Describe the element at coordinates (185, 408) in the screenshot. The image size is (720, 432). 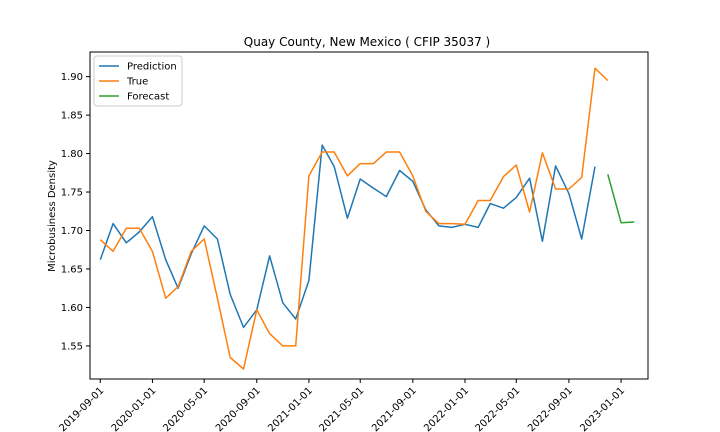
I see `x-tick-label: 2020-05-01` at that location.